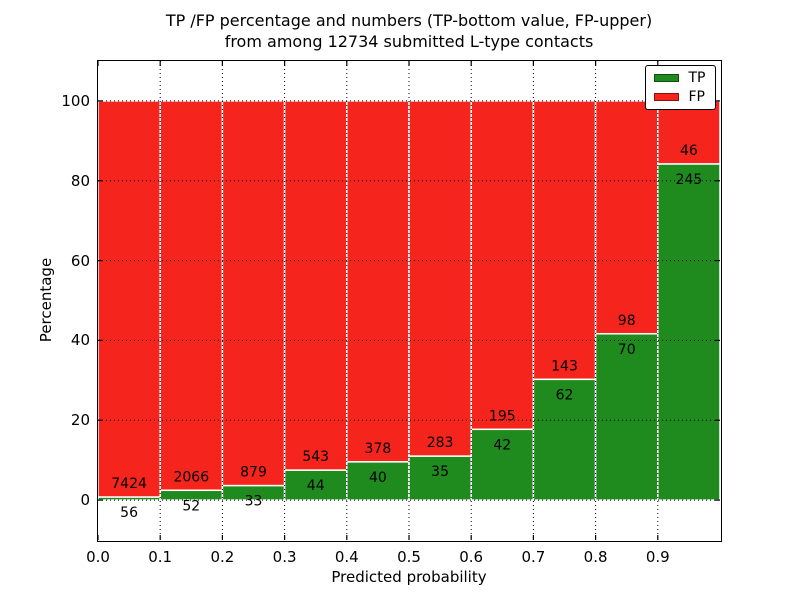  I want to click on fp-color-swatch, so click(666, 96).